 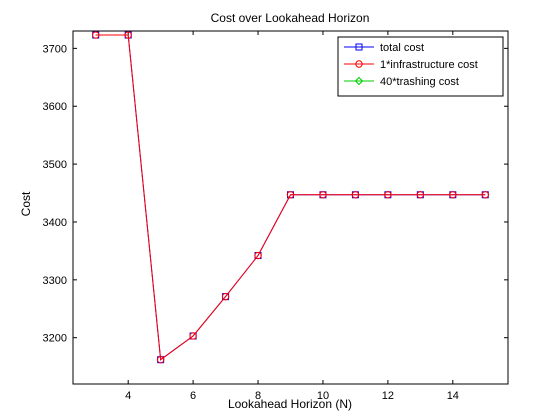 I want to click on legend-marker-40-trashing-cost, so click(x=359, y=81).